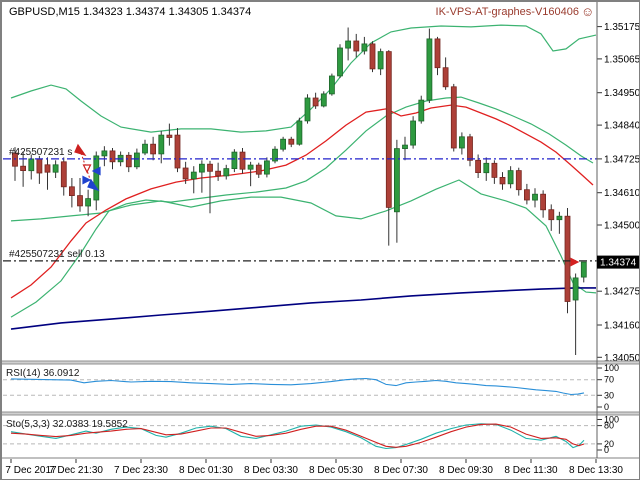 The image size is (640, 480). I want to click on time-axis-label: 7 Dec 2017, so click(31, 470).